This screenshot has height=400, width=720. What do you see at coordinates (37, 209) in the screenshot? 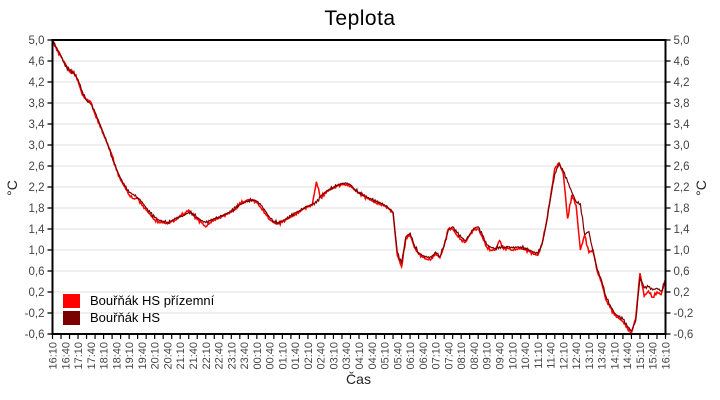
I see `y-tick-label-left: 1,8` at bounding box center [37, 209].